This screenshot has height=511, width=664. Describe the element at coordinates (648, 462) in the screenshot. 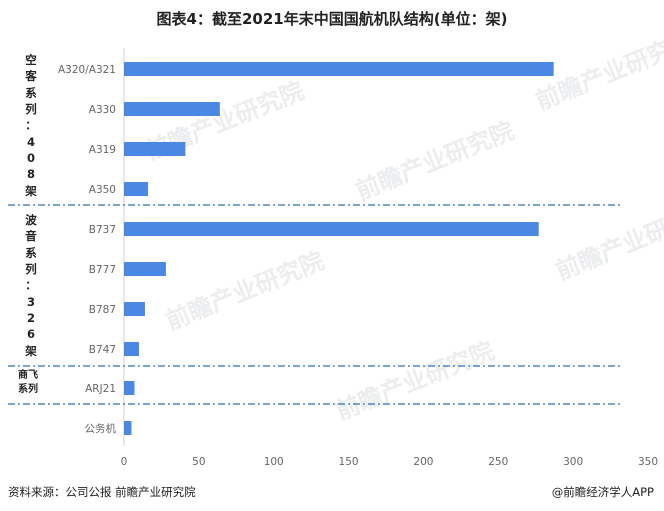

I see `x-tick-label: 350` at that location.